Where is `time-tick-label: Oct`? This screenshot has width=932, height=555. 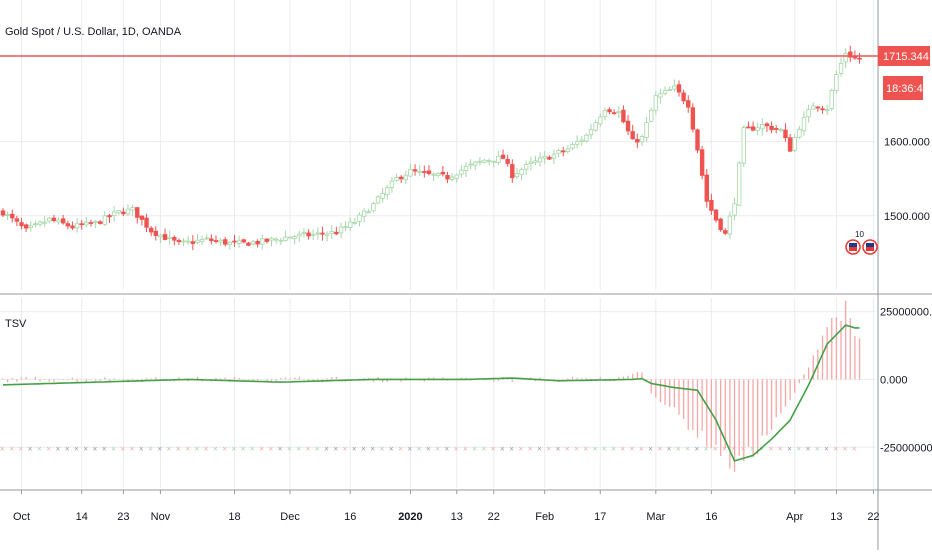
time-tick-label: Oct is located at coordinates (21, 517).